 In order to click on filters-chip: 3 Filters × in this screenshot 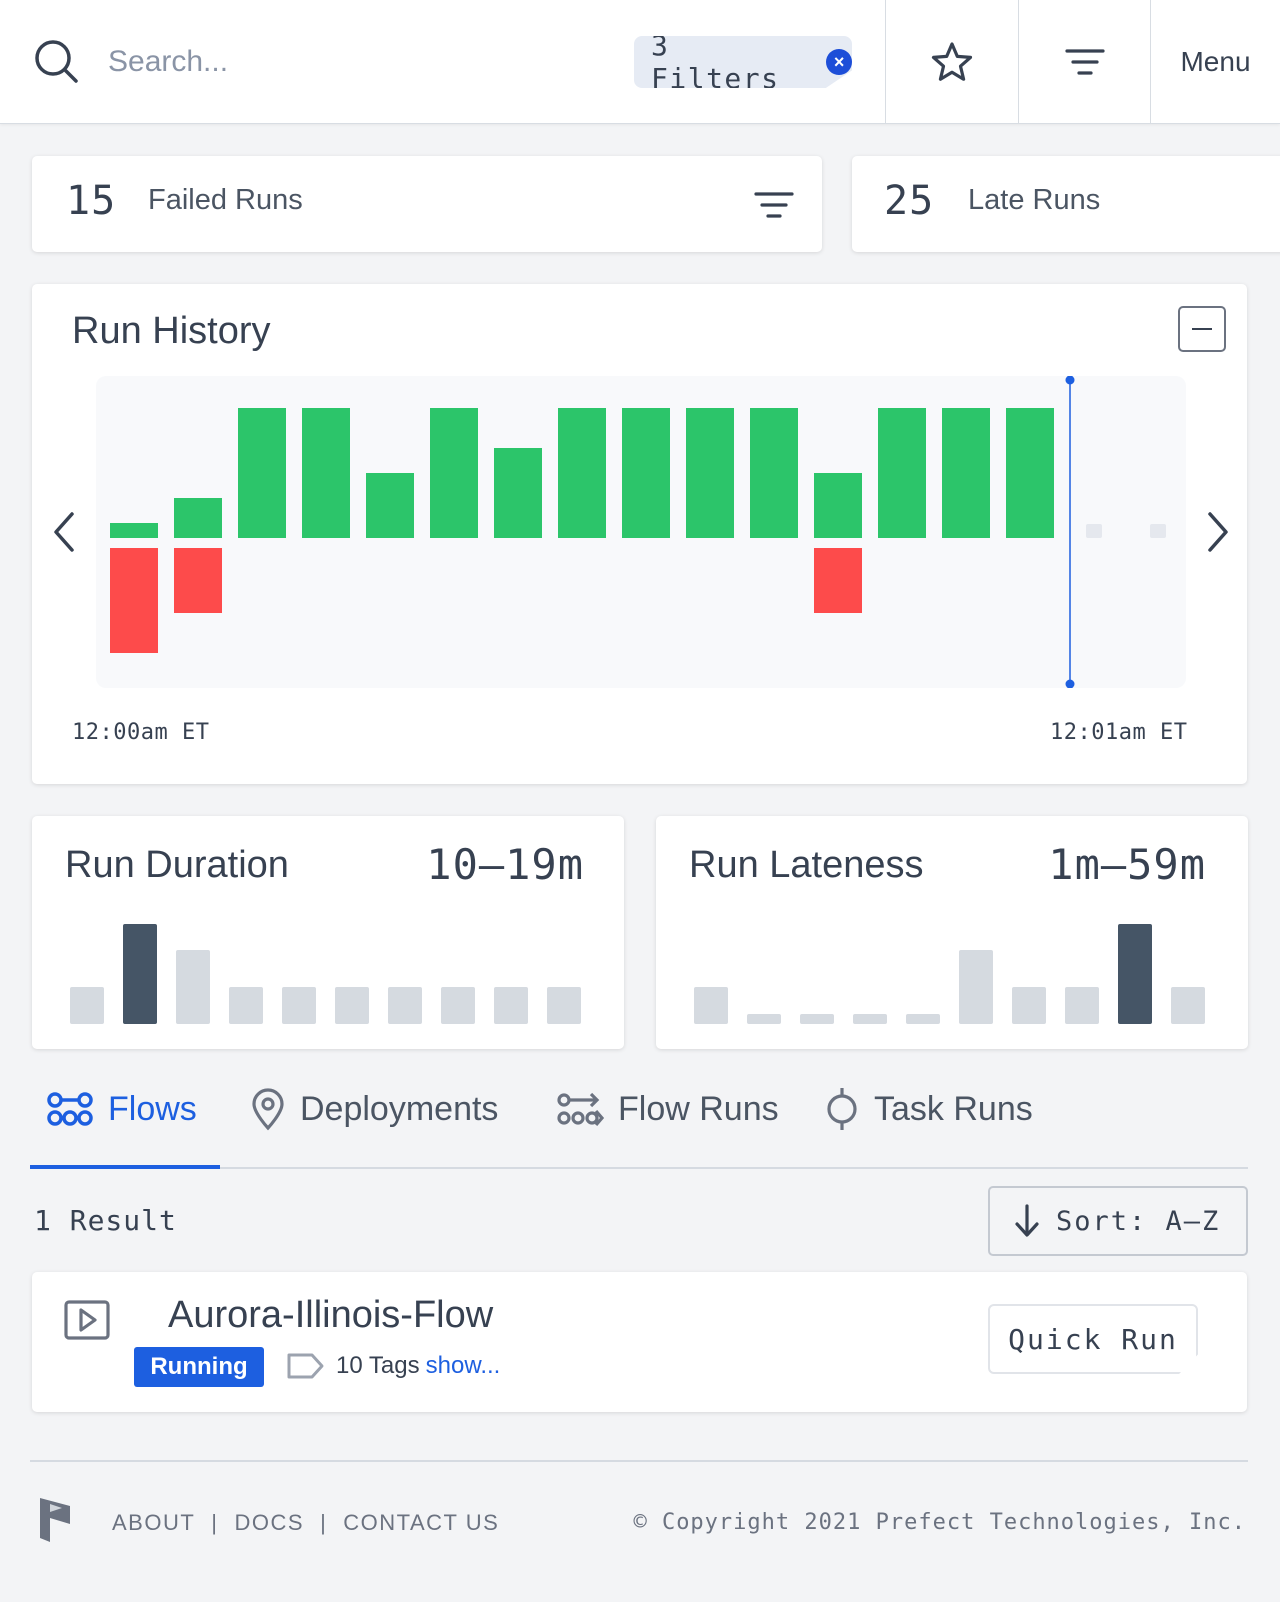, I will do `click(743, 62)`.